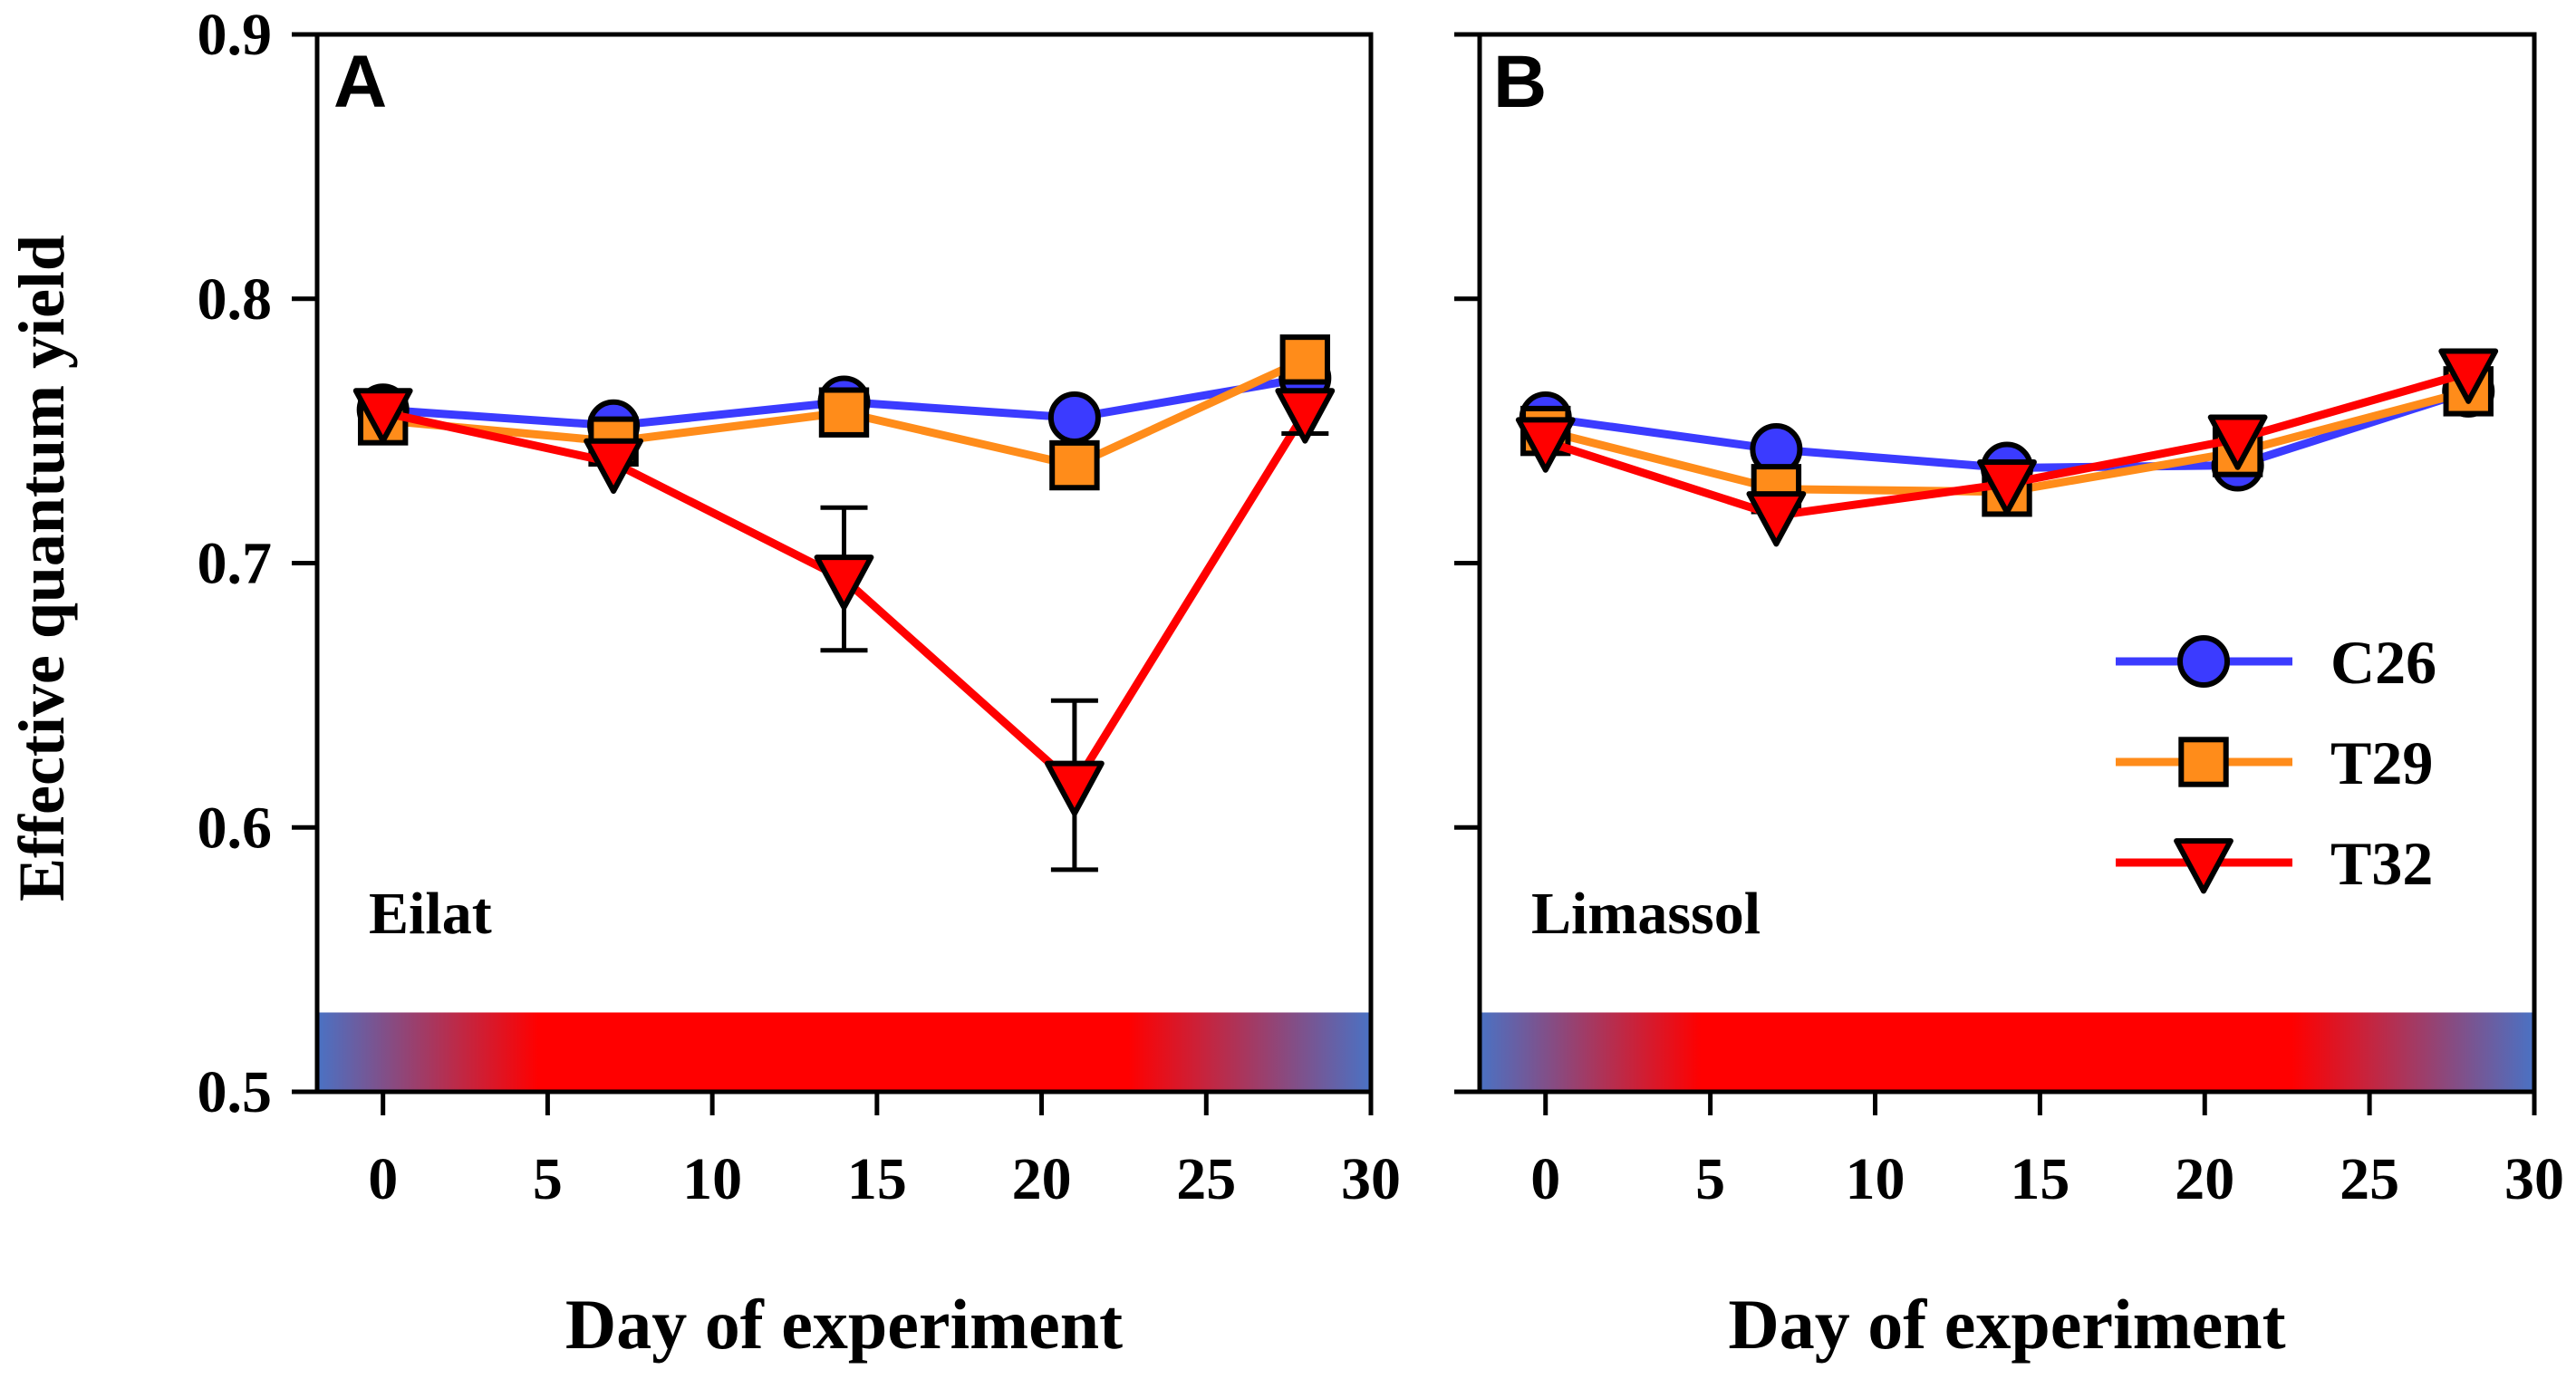 The image size is (2576, 1379). Describe the element at coordinates (2276, 763) in the screenshot. I see `legend: C26 T29 T32` at that location.